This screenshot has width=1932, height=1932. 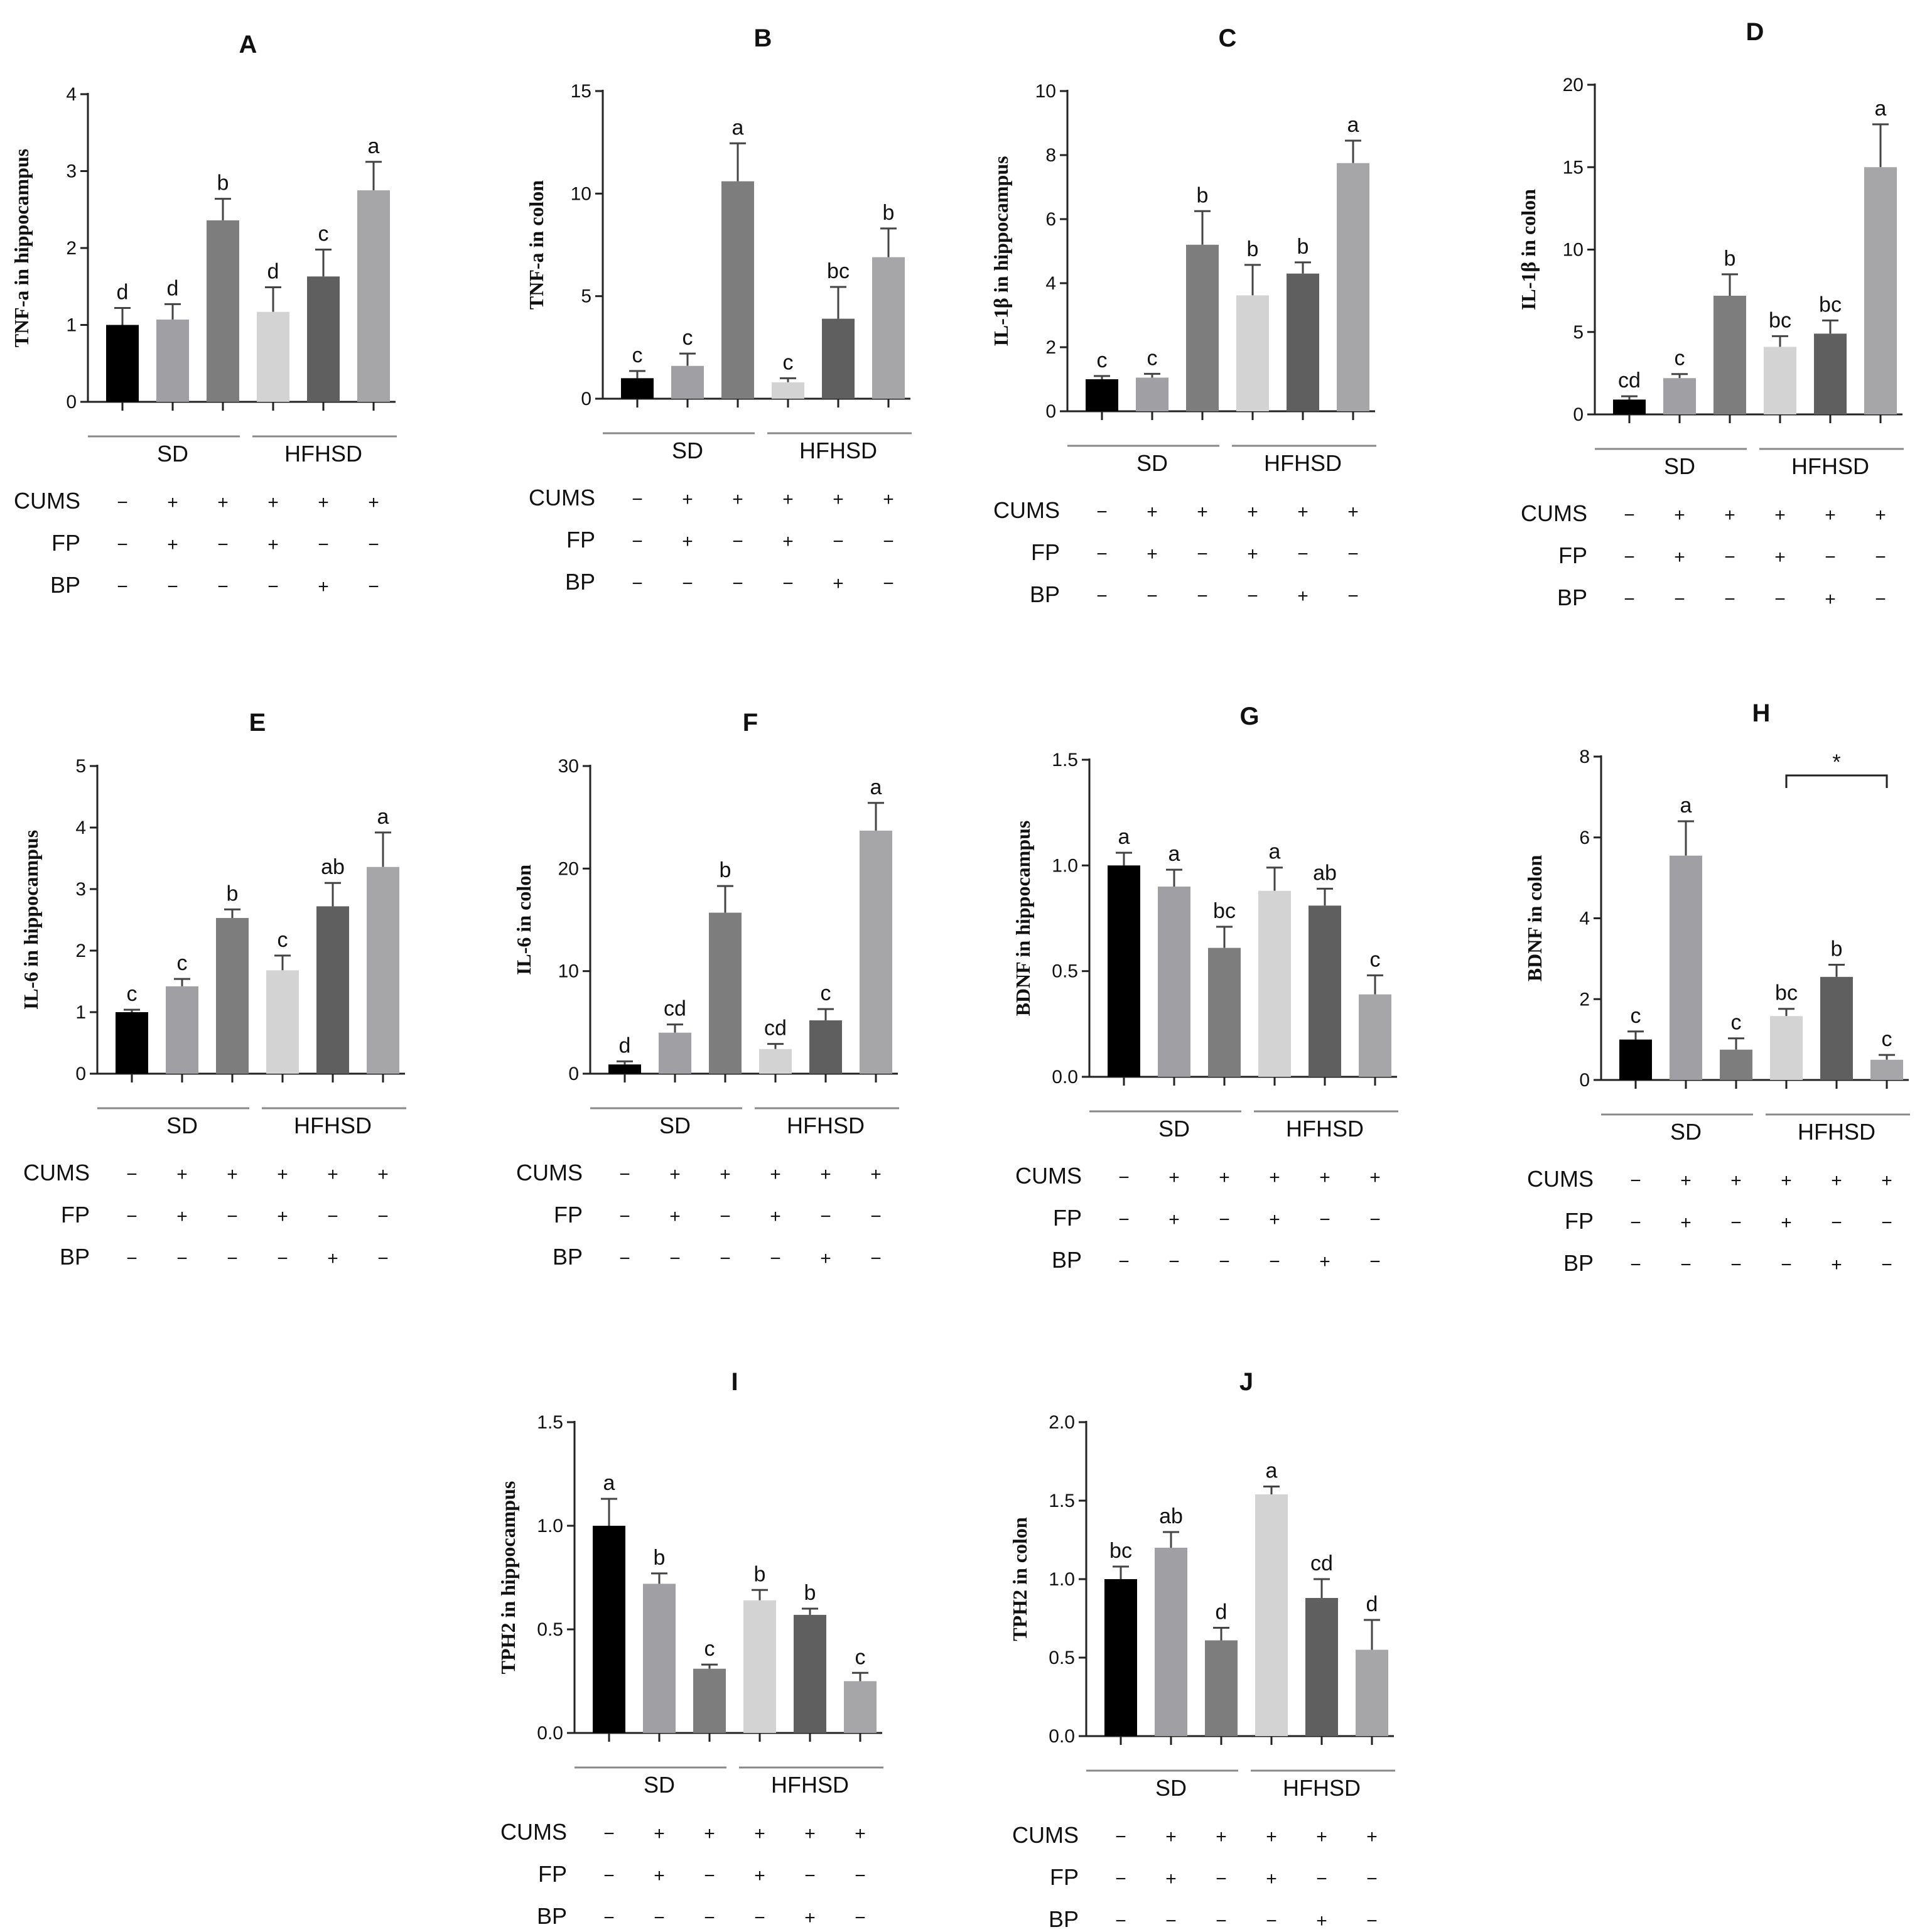 I want to click on y-tick-label: 5, so click(x=1578, y=332).